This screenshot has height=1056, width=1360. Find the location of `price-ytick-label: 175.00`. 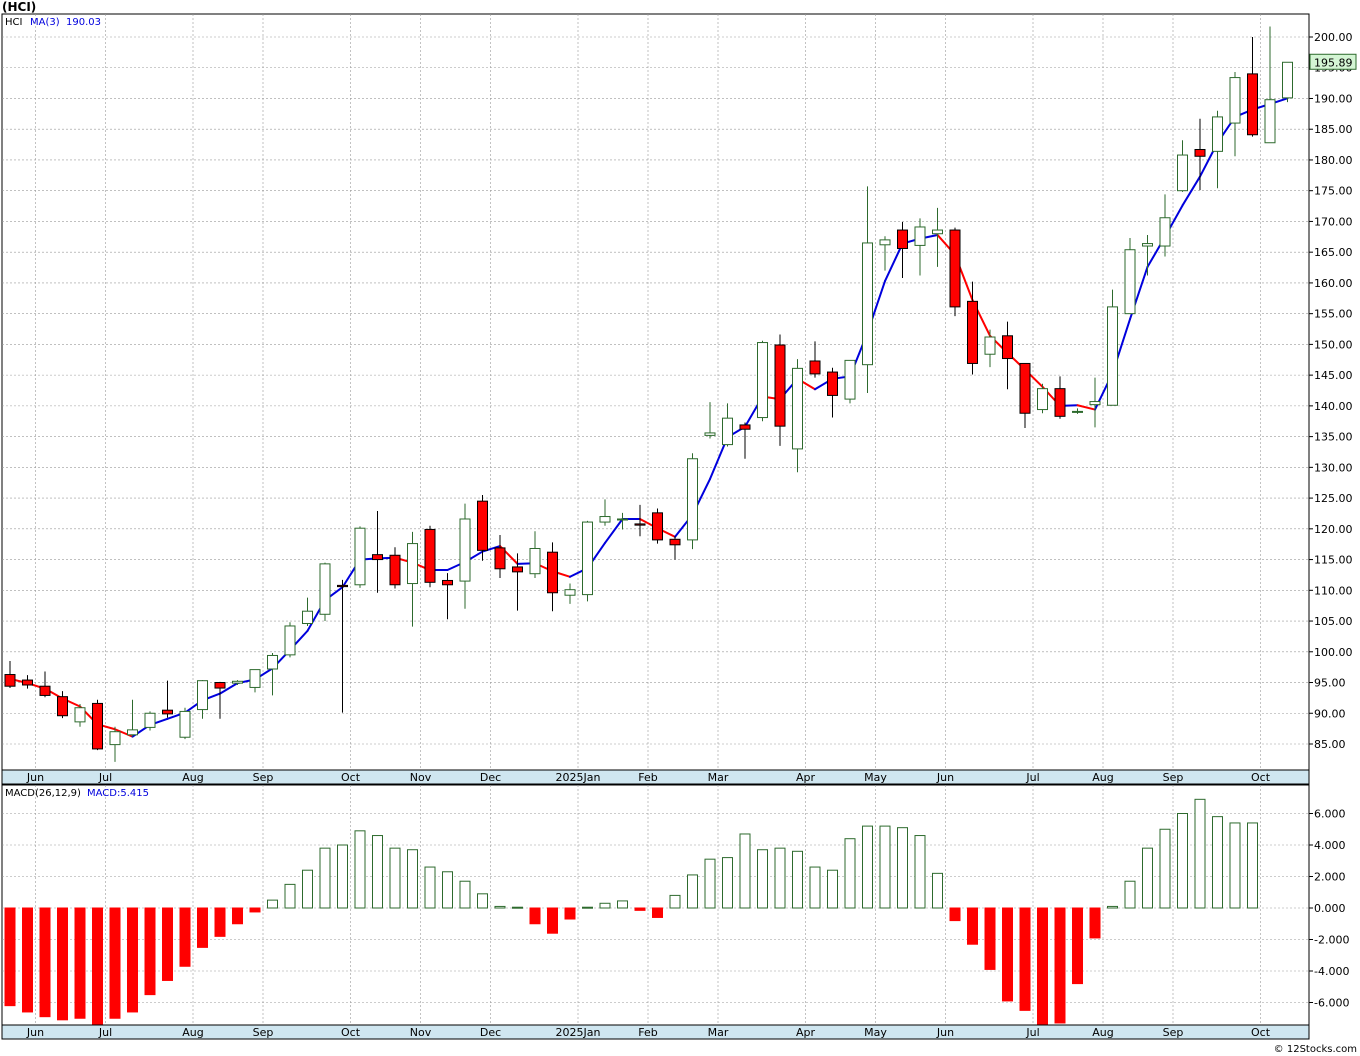

price-ytick-label: 175.00 is located at coordinates (1333, 191).